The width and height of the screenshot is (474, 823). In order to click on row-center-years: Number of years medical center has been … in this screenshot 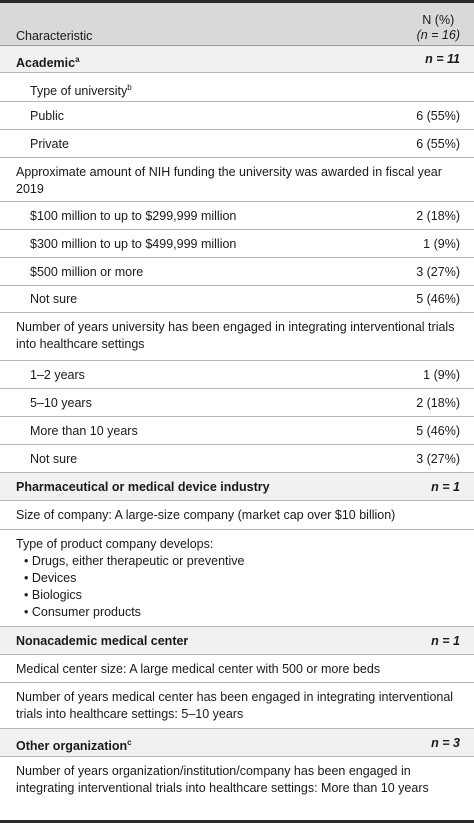, I will do `click(237, 706)`.